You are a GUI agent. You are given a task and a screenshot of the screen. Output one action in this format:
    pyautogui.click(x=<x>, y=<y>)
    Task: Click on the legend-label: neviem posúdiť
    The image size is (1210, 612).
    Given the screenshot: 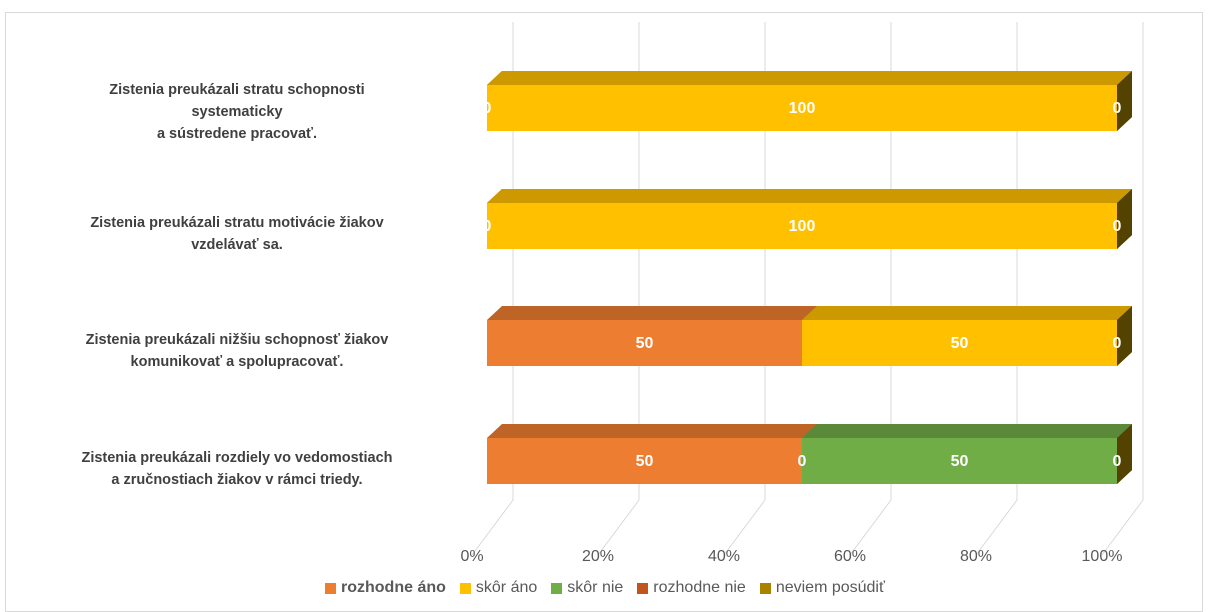 What is the action you would take?
    pyautogui.click(x=830, y=587)
    